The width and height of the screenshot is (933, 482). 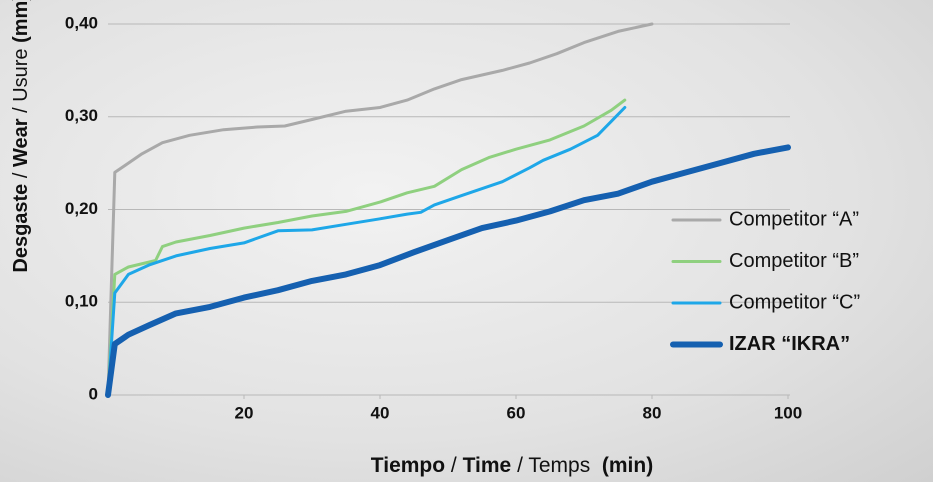 I want to click on x-tick-label: 20, so click(x=244, y=412).